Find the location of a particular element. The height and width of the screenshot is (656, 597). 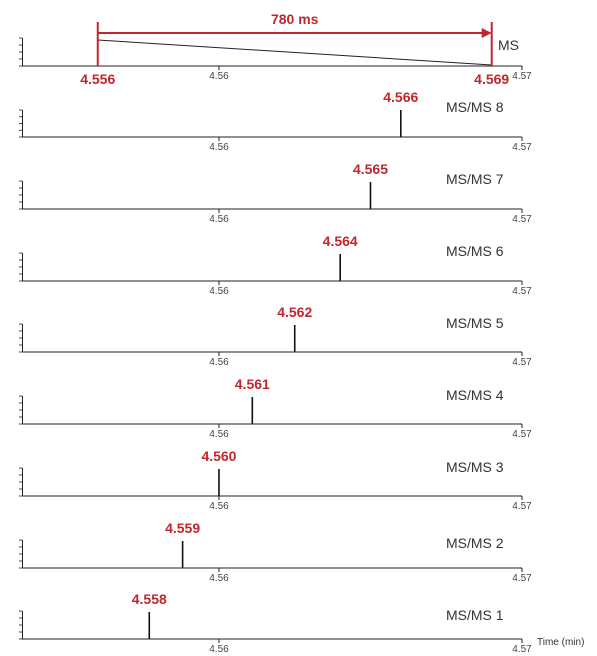

scan-label: MS is located at coordinates (508, 45).